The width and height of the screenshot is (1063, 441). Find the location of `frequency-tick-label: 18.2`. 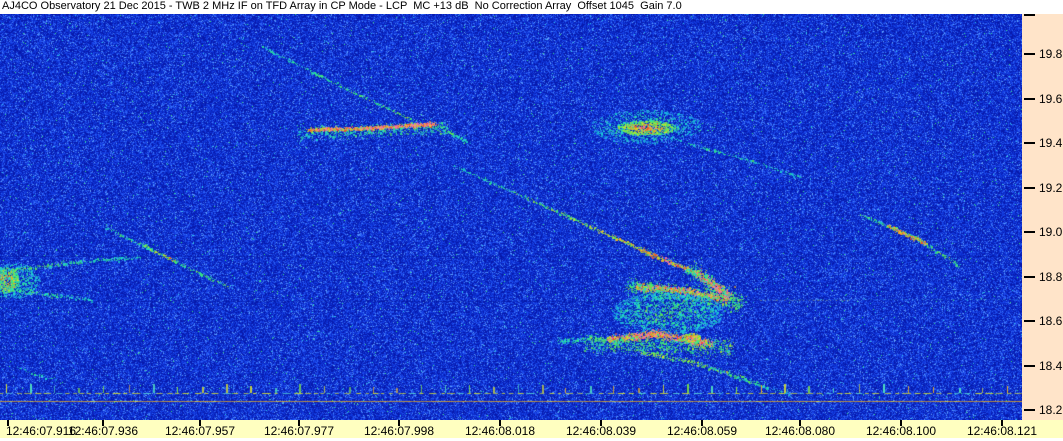

frequency-tick-label: 18.2 is located at coordinates (1051, 410).